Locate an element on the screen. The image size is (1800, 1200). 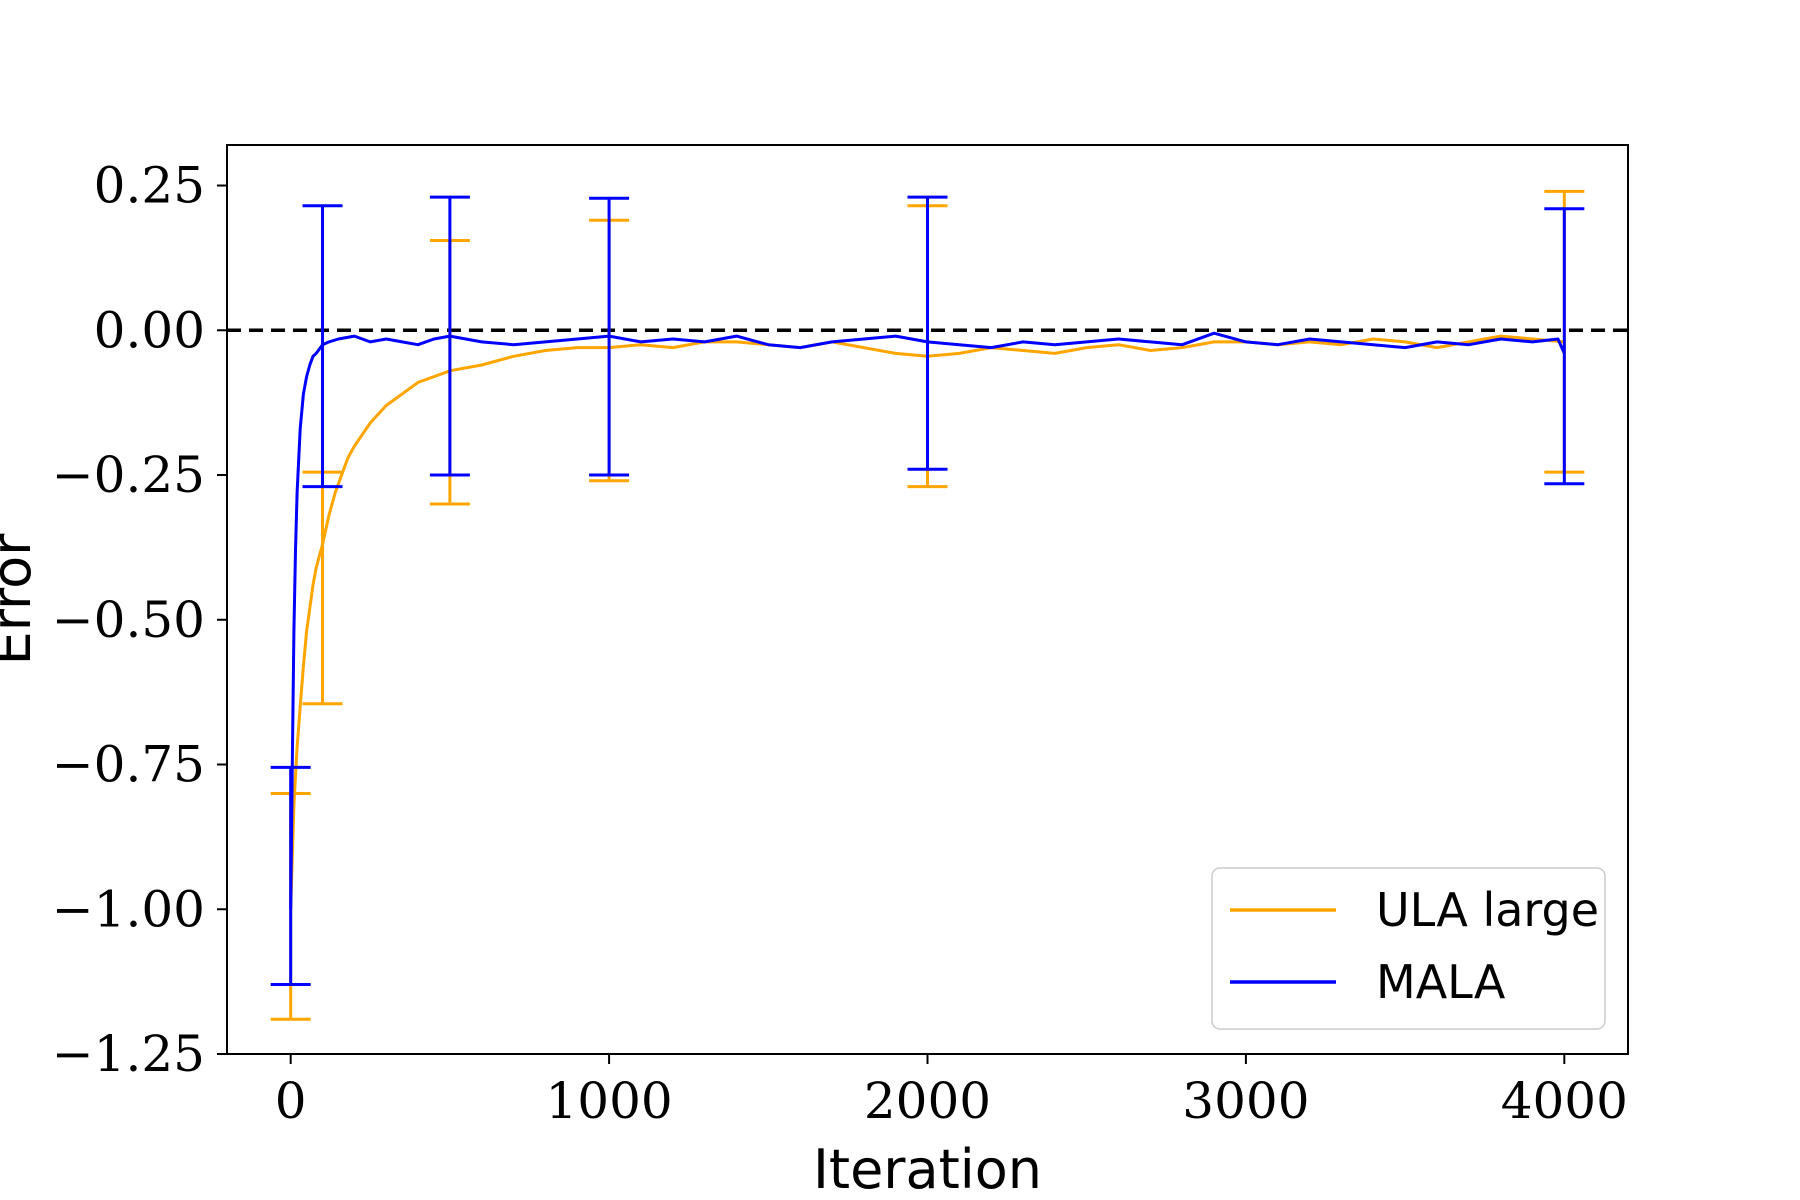
x-tick-label: 1000 is located at coordinates (608, 1101).